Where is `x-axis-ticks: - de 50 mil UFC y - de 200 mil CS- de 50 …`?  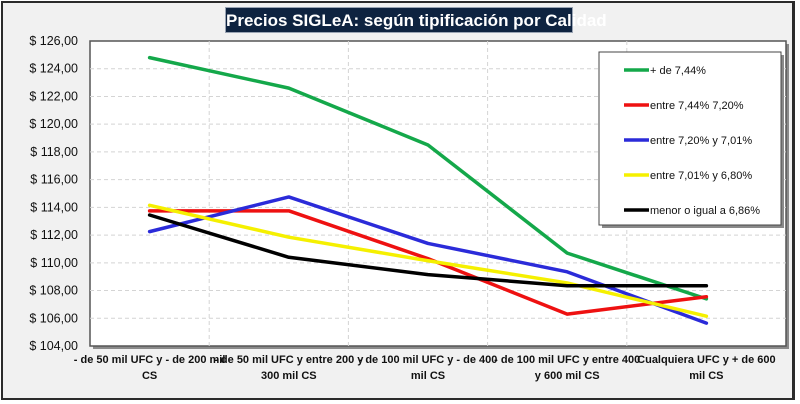 x-axis-ticks: - de 50 mil UFC y - de 200 mil CS- de 50 … is located at coordinates (425, 368).